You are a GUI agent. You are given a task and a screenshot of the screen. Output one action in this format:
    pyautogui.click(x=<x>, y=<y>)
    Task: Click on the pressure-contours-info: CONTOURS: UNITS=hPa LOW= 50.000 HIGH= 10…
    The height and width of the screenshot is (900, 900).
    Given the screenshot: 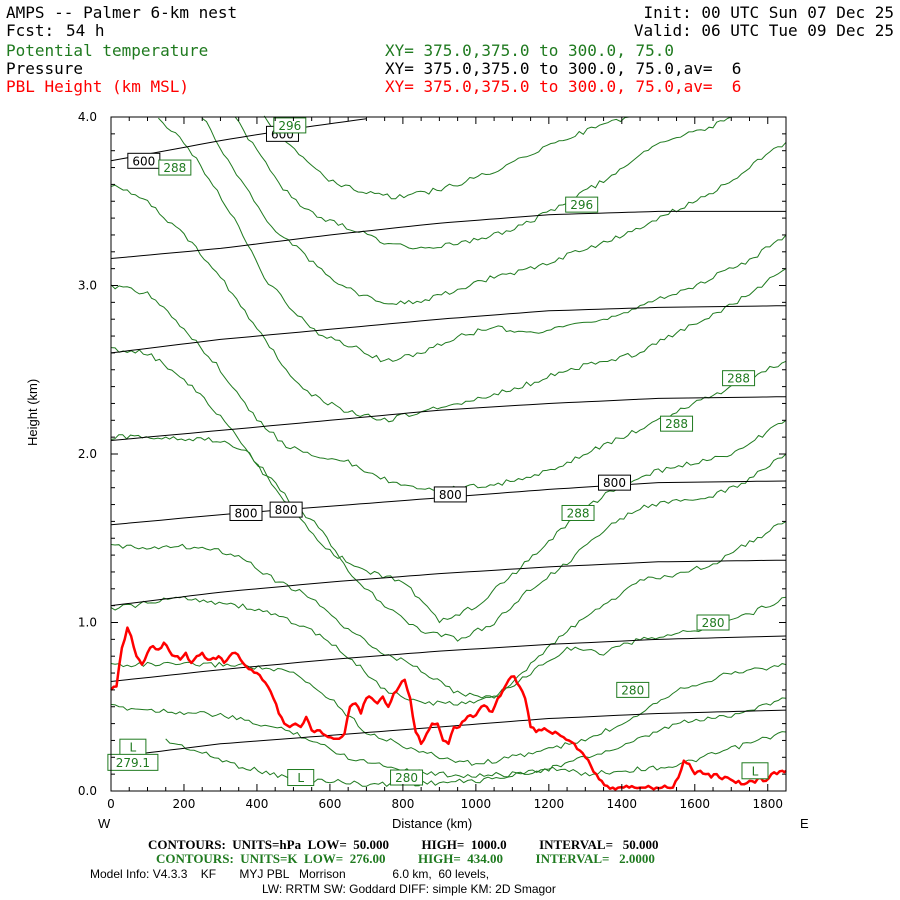 What is the action you would take?
    pyautogui.click(x=403, y=844)
    